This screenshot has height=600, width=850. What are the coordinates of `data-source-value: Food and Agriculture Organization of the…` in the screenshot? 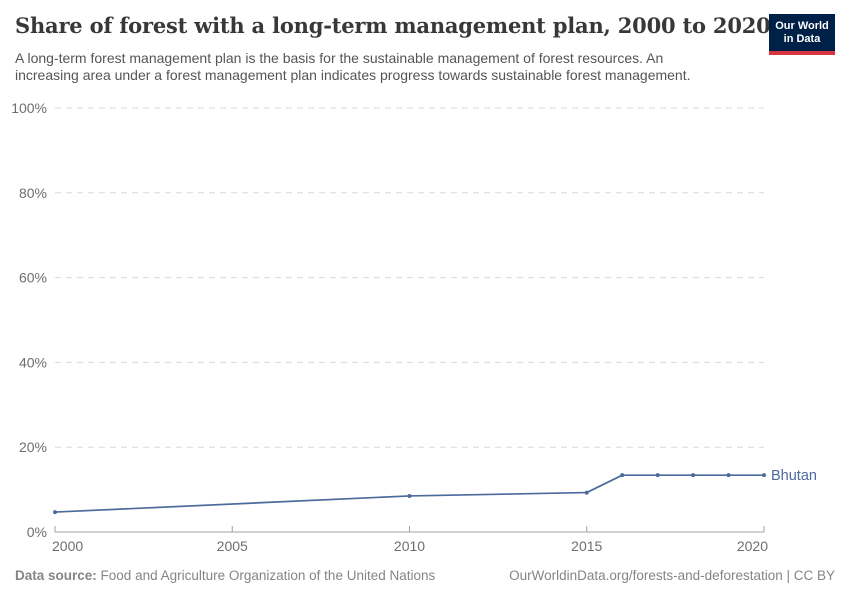 It's located at (268, 575).